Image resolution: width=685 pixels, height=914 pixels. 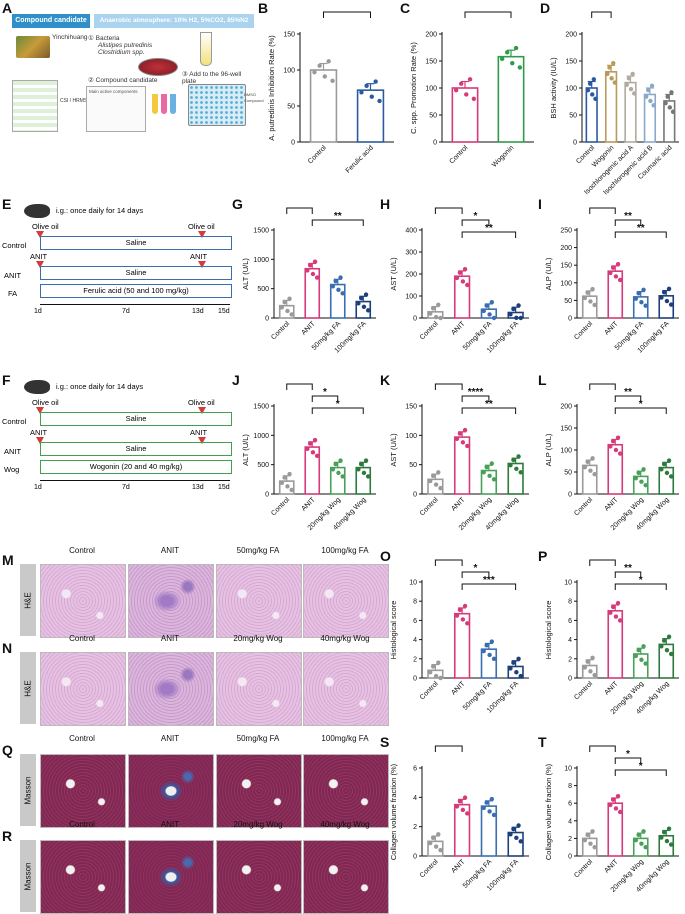 What do you see at coordinates (202, 410) in the screenshot?
I see `arrow-down-icon` at bounding box center [202, 410].